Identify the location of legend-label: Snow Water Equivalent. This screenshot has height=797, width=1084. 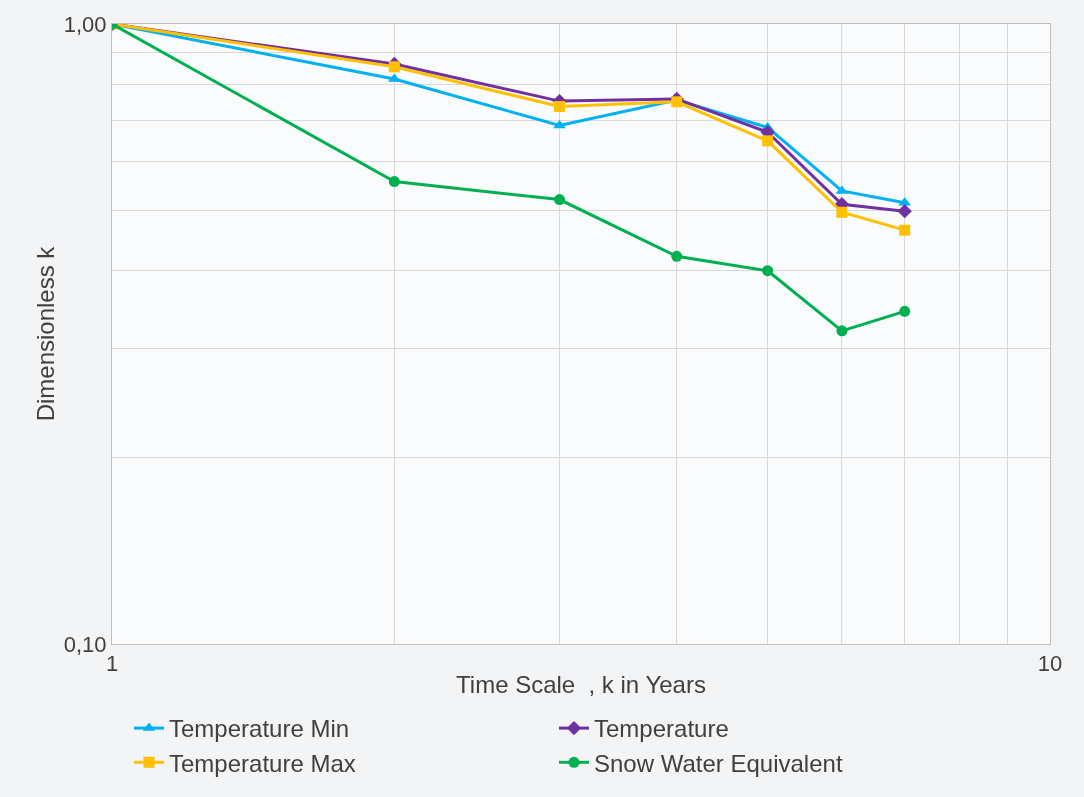
(718, 763).